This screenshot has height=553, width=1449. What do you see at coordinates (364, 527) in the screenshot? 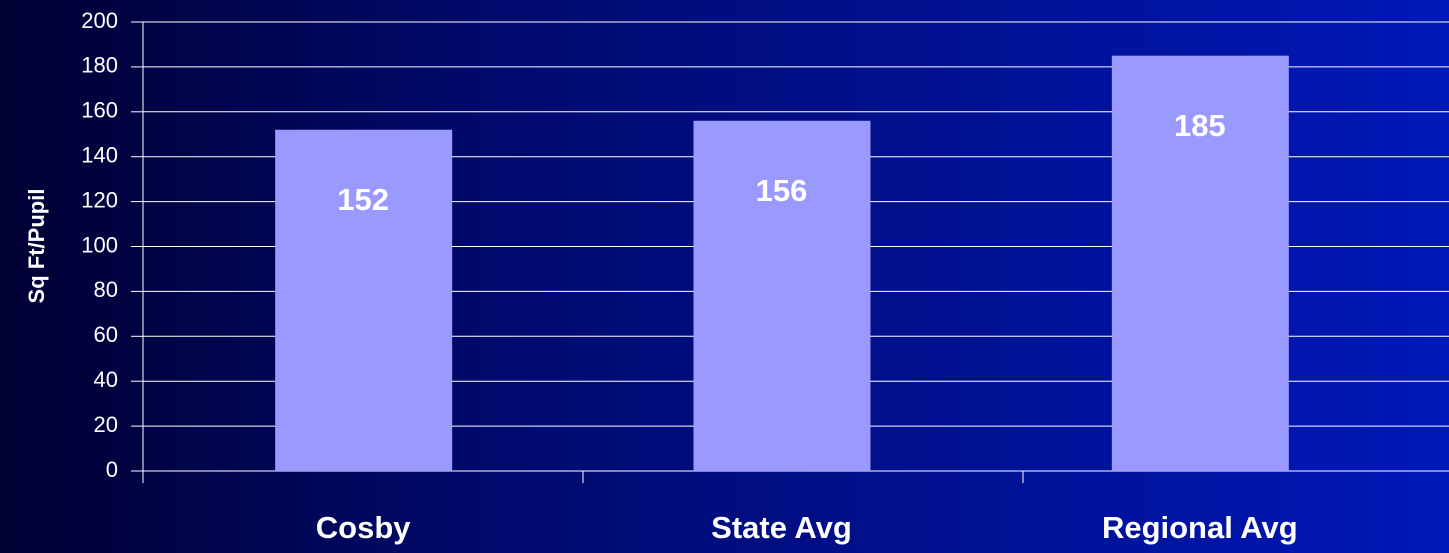
I see `x-tick-label: Cosby` at bounding box center [364, 527].